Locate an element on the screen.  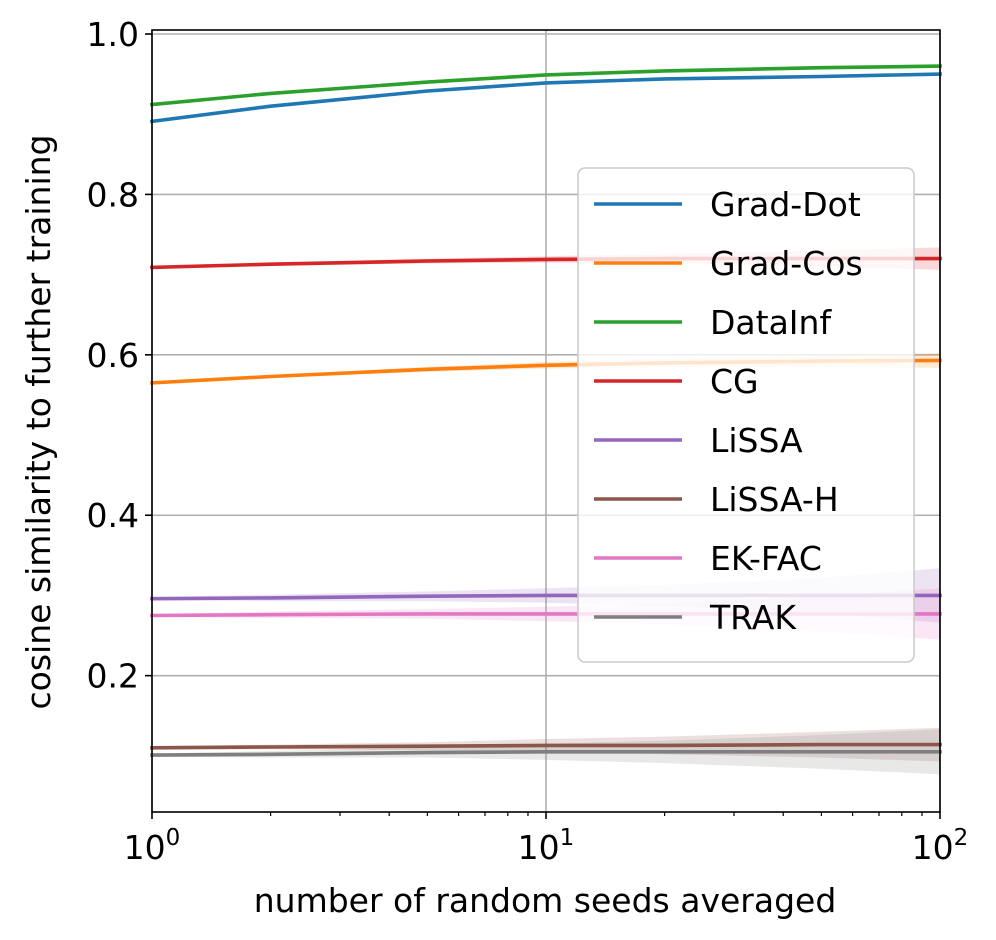
legend-label: DataInf is located at coordinates (771, 322).